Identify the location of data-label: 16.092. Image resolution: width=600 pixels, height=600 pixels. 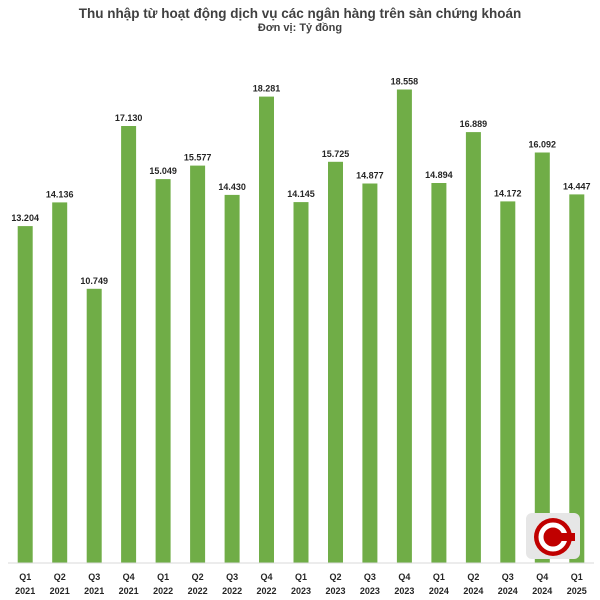
(543, 145).